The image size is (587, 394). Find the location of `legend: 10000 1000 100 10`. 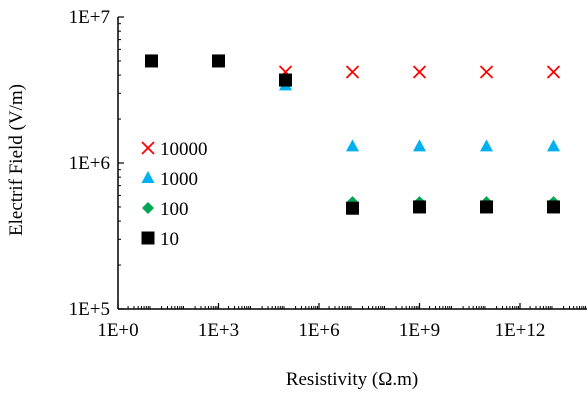

legend: 10000 1000 100 10 is located at coordinates (174, 194).